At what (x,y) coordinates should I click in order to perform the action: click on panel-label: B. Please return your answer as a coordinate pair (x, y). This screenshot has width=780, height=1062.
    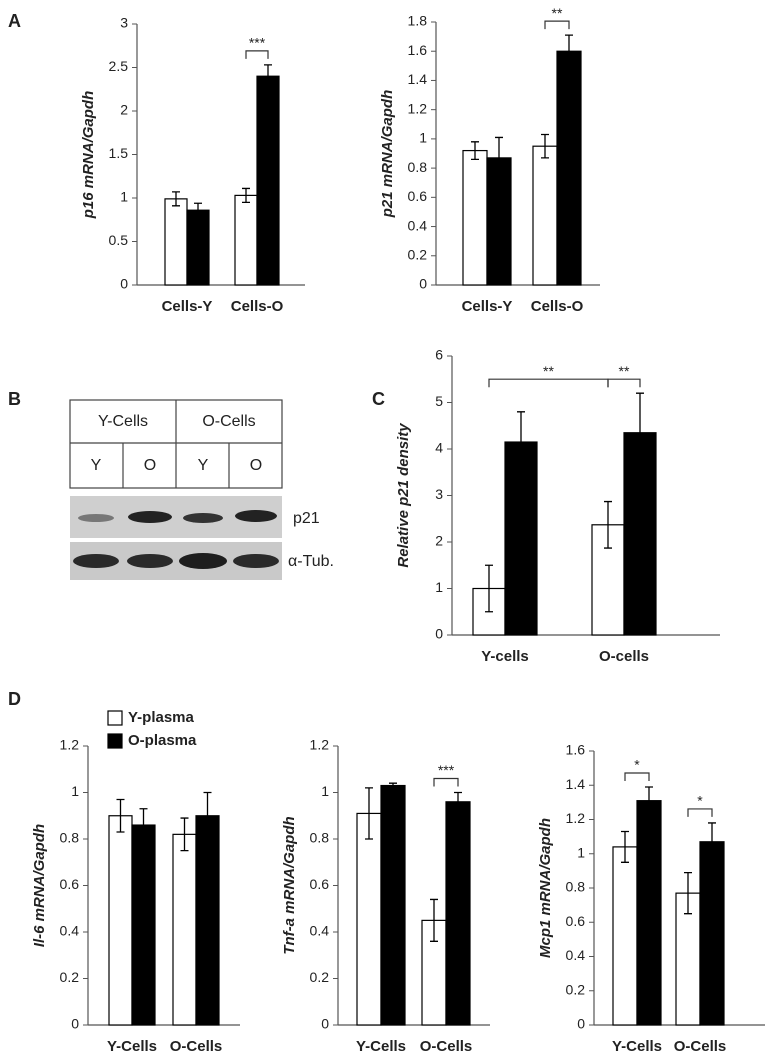
    Looking at the image, I should click on (14, 399).